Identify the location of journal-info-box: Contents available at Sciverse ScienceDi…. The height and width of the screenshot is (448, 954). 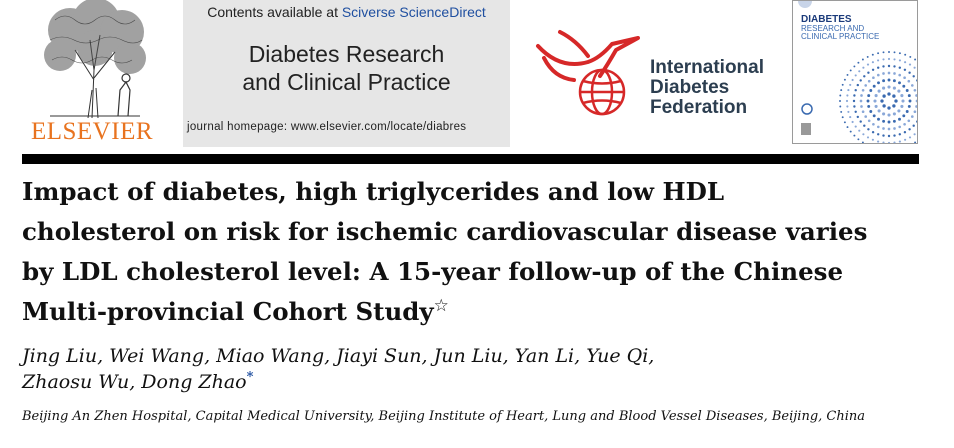
(346, 73).